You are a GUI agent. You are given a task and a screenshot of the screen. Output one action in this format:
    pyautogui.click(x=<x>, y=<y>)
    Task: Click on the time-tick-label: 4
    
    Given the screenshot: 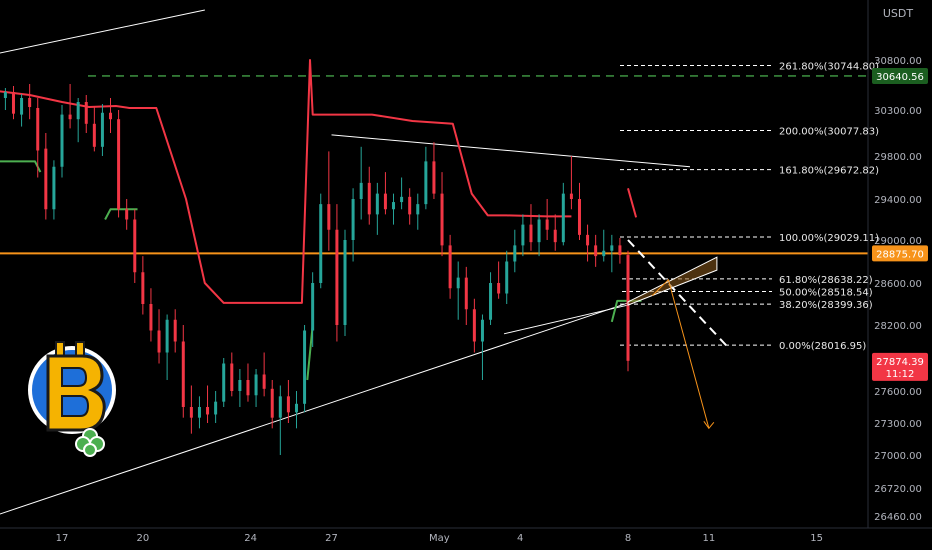 What is the action you would take?
    pyautogui.click(x=520, y=538)
    